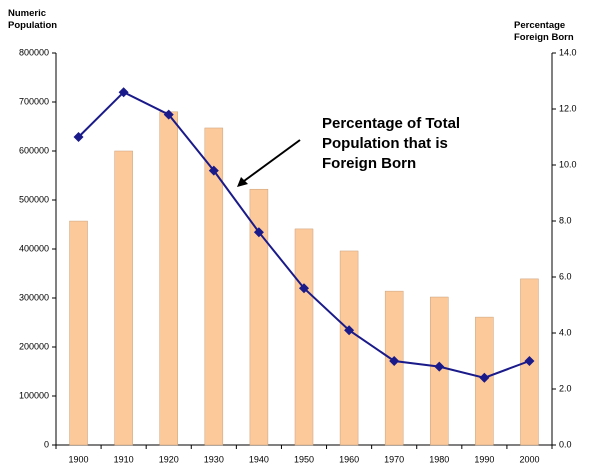  Describe the element at coordinates (169, 459) in the screenshot. I see `x-tick-label: 1920` at that location.